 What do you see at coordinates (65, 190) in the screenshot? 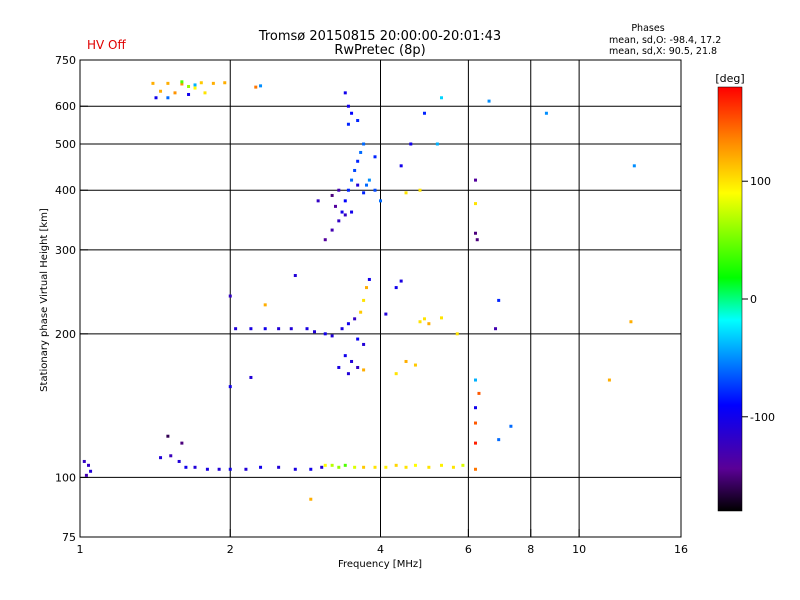
I see `y-tick-label: 400` at bounding box center [65, 190].